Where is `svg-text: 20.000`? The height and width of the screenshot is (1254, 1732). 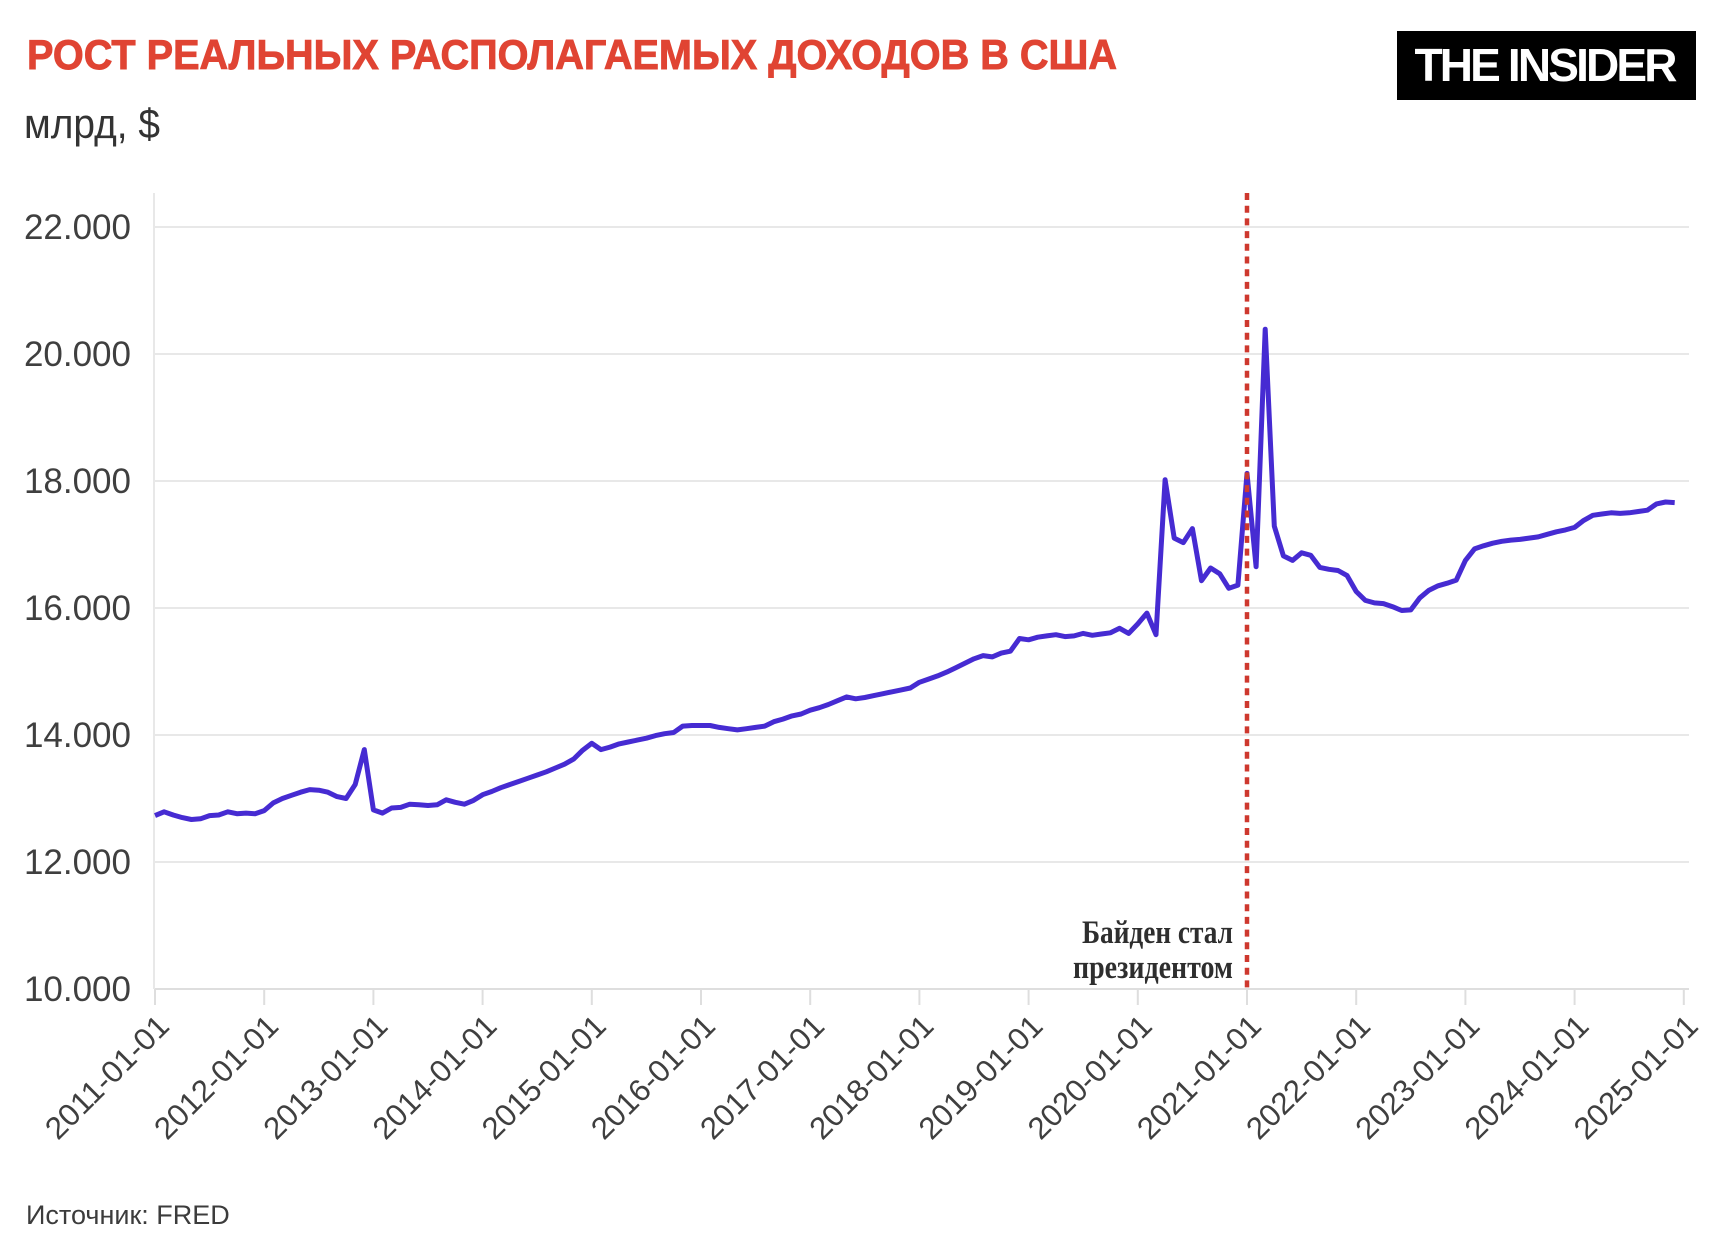 svg-text: 20.000 is located at coordinates (77, 354).